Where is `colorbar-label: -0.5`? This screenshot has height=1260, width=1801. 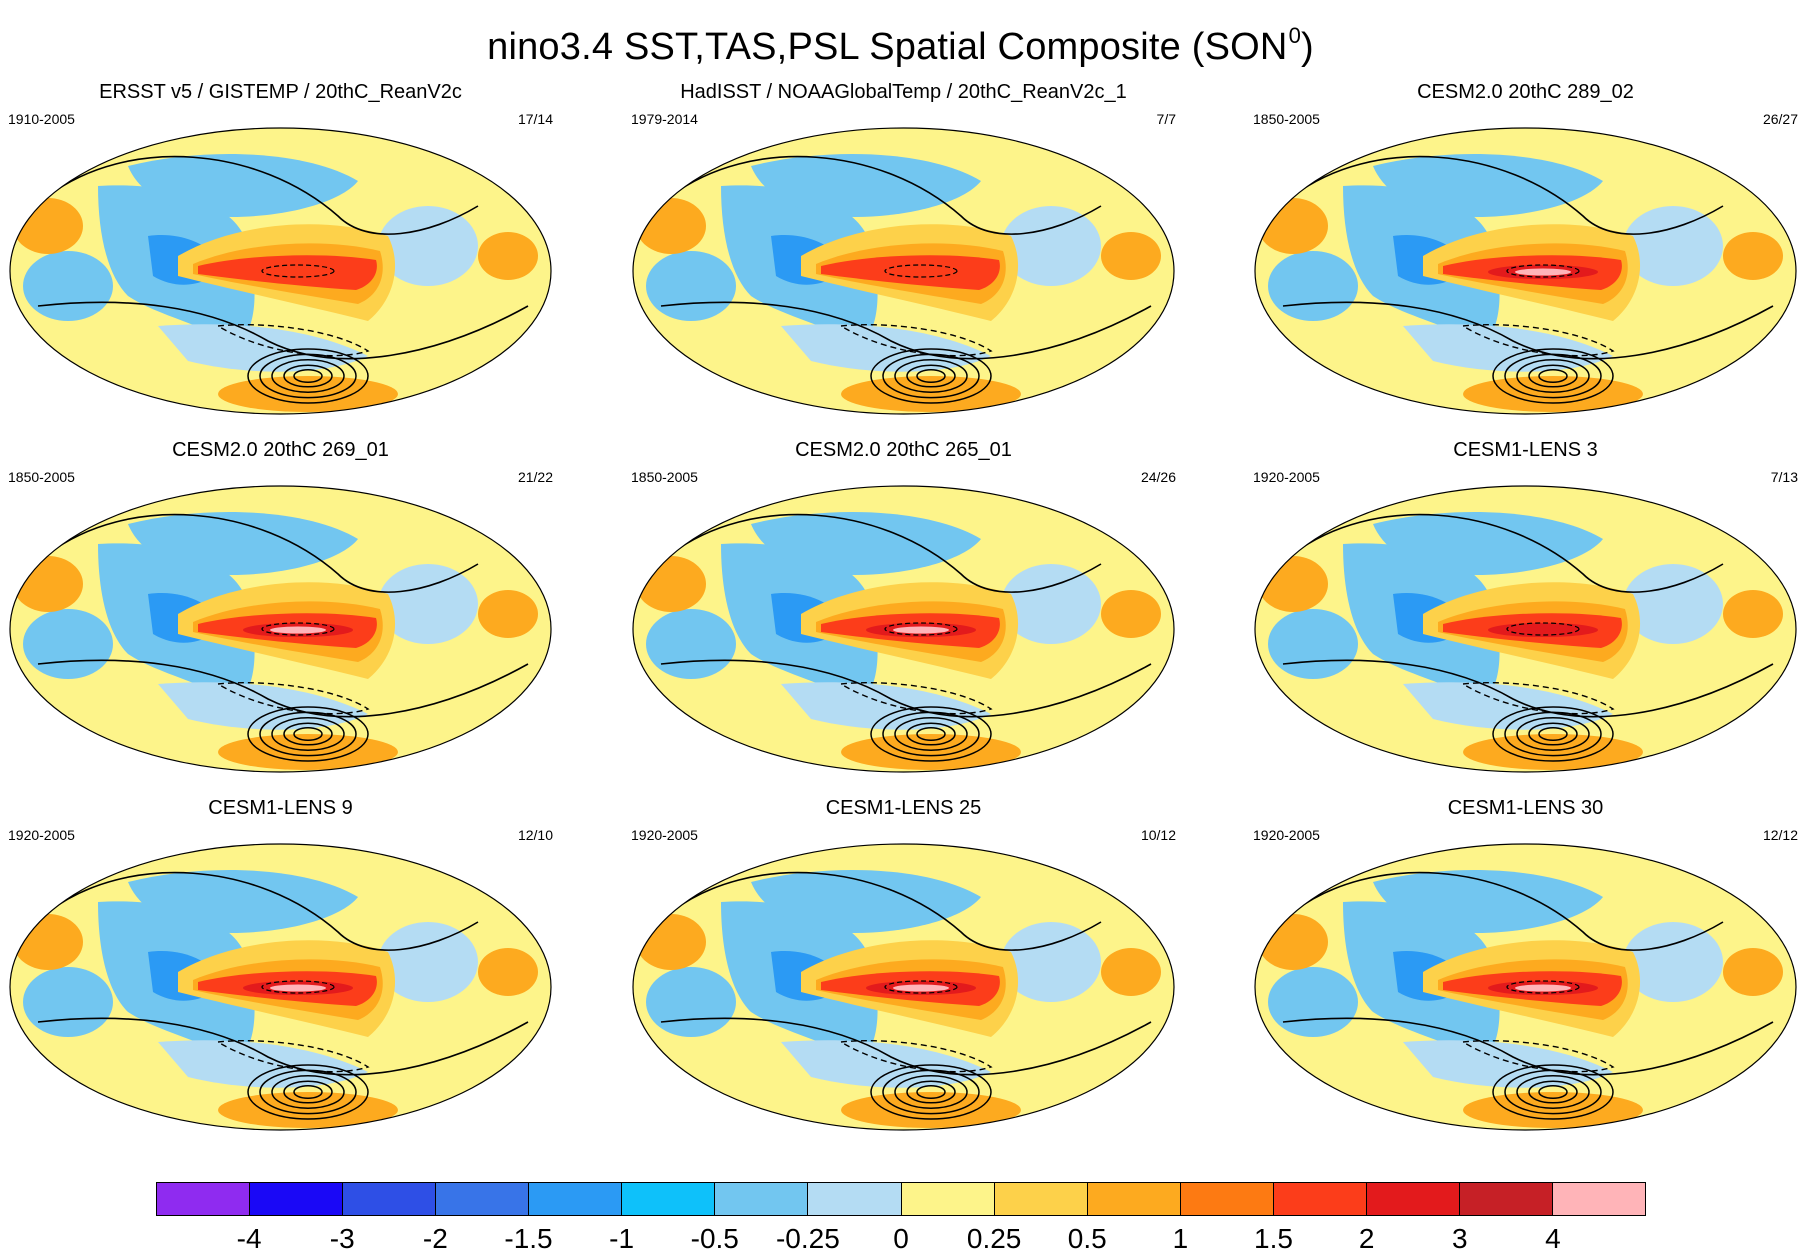 colorbar-label: -0.5 is located at coordinates (714, 1238).